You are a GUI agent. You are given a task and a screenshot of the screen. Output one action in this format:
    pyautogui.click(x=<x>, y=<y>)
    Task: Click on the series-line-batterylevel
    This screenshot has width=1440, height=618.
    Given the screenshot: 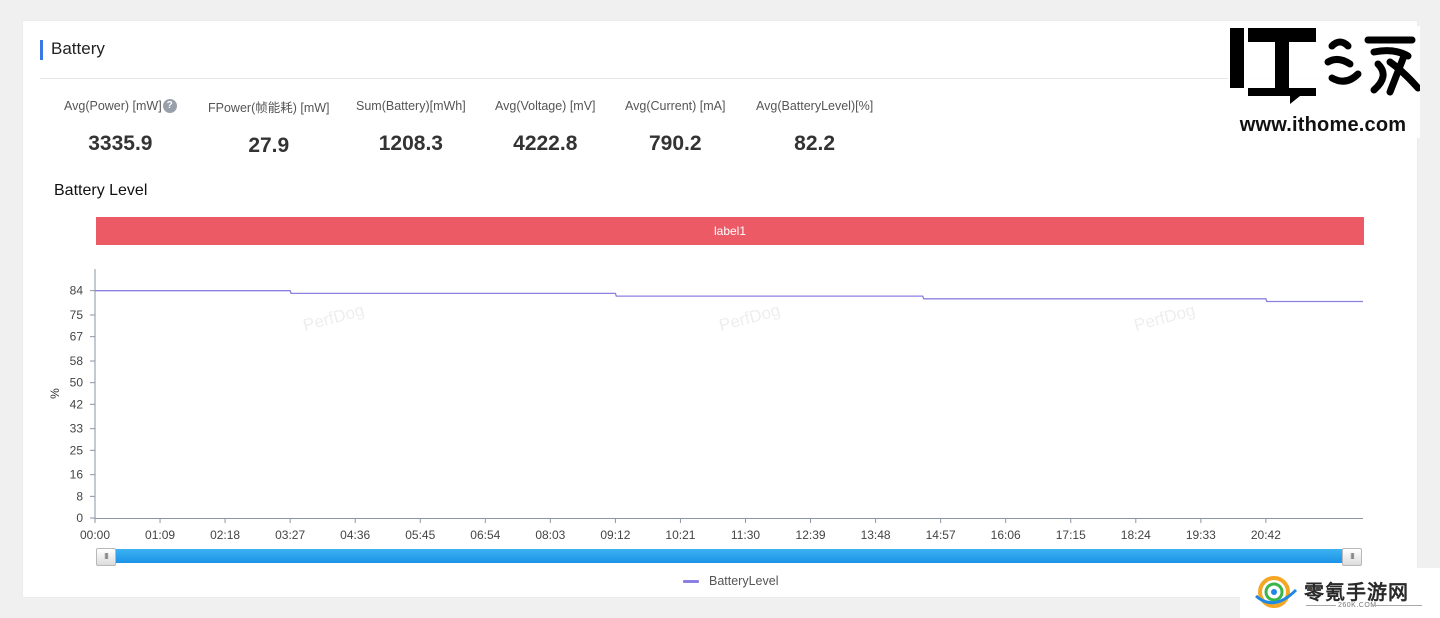 What is the action you would take?
    pyautogui.click(x=729, y=296)
    